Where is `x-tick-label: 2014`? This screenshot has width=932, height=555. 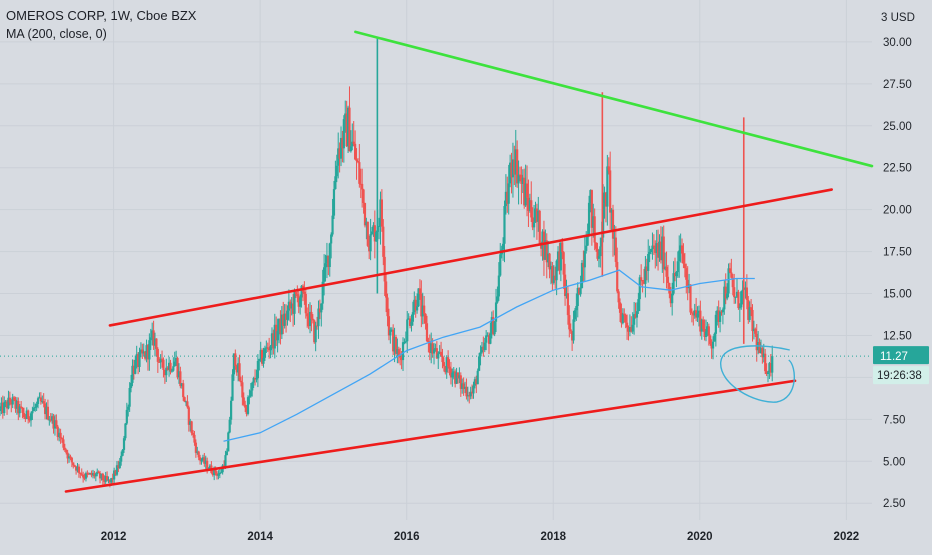 x-tick-label: 2014 is located at coordinates (260, 537).